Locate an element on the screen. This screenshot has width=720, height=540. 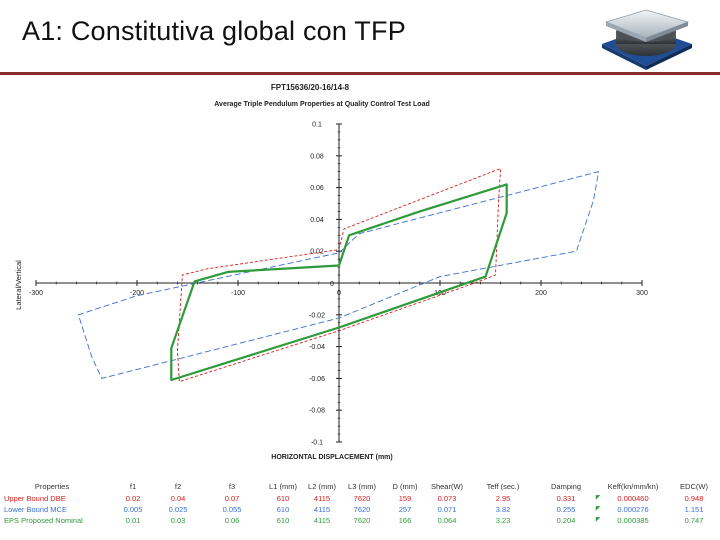
table-cell: 0.06 is located at coordinates (232, 520).